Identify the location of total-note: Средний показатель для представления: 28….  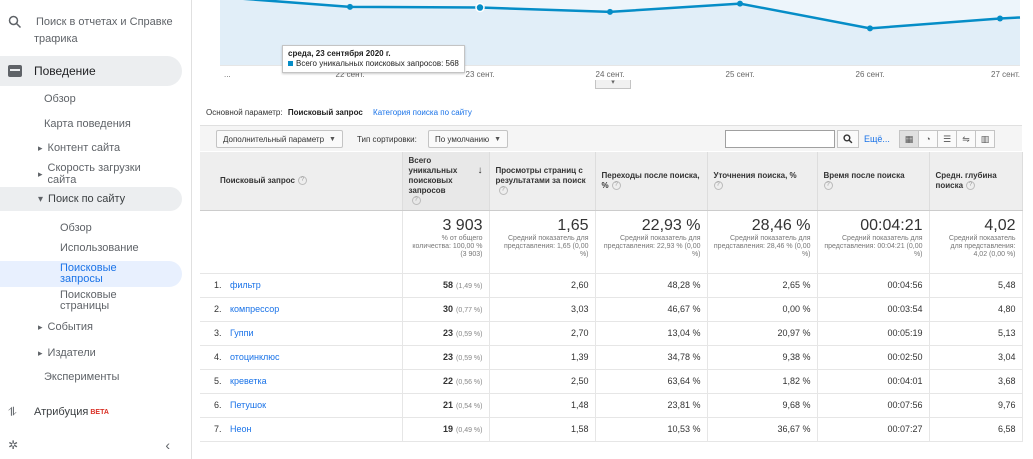
(762, 246).